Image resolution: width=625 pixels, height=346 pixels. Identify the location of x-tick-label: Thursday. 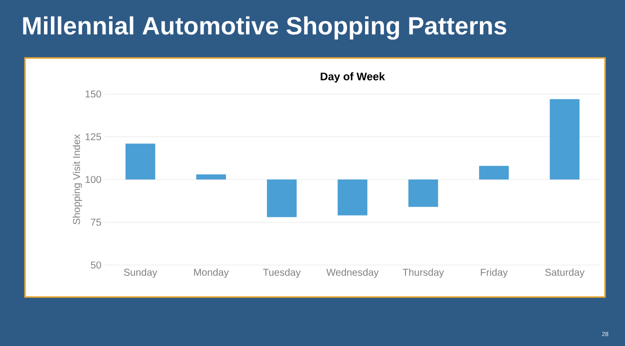
(423, 273).